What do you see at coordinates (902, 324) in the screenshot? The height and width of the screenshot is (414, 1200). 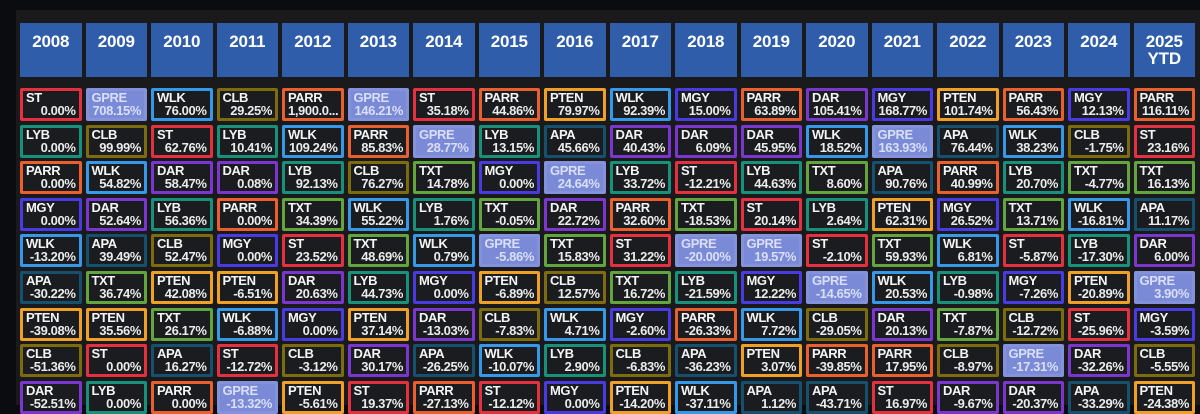 I see `return-cell: DAR 20.13%` at bounding box center [902, 324].